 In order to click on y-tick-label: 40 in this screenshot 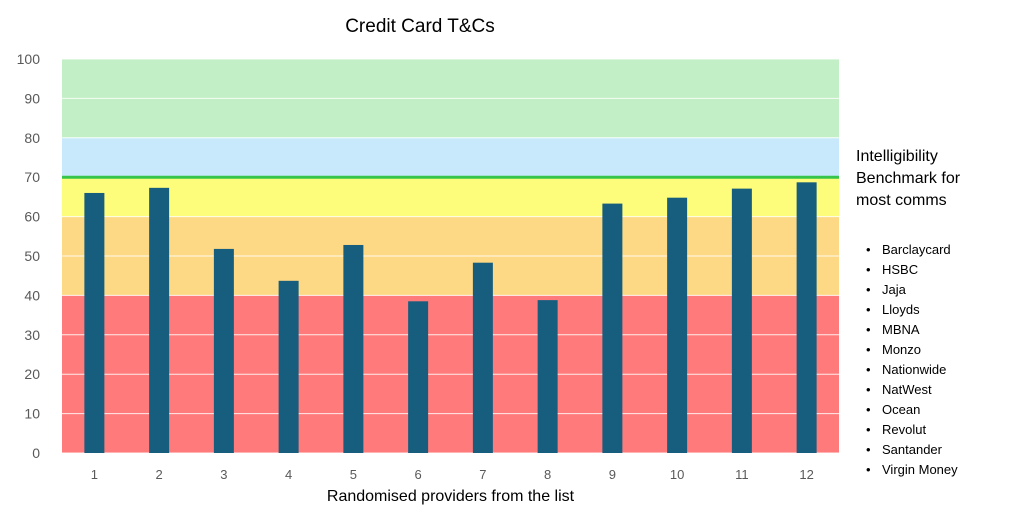, I will do `click(32, 295)`.